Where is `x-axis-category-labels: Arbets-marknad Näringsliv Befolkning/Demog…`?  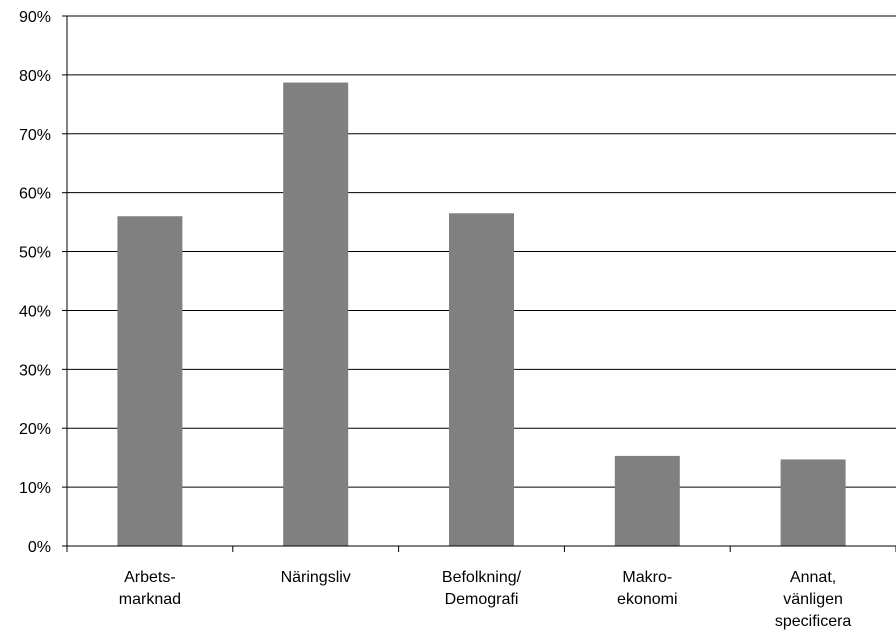 x-axis-category-labels: Arbets-marknad Näringsliv Befolkning/Demog… is located at coordinates (485, 599).